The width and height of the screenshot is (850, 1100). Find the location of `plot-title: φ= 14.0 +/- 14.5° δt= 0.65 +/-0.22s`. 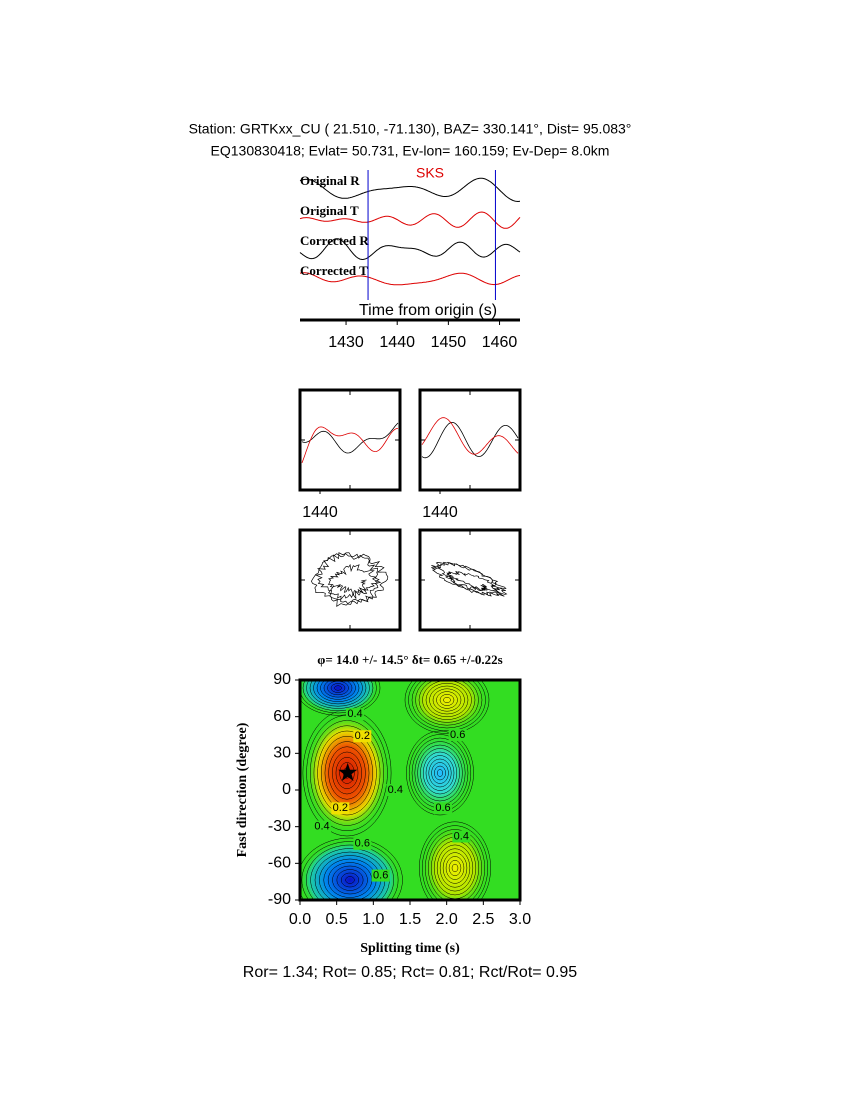

plot-title: φ= 14.0 +/- 14.5° δt= 0.65 +/-0.22s is located at coordinates (409, 659).